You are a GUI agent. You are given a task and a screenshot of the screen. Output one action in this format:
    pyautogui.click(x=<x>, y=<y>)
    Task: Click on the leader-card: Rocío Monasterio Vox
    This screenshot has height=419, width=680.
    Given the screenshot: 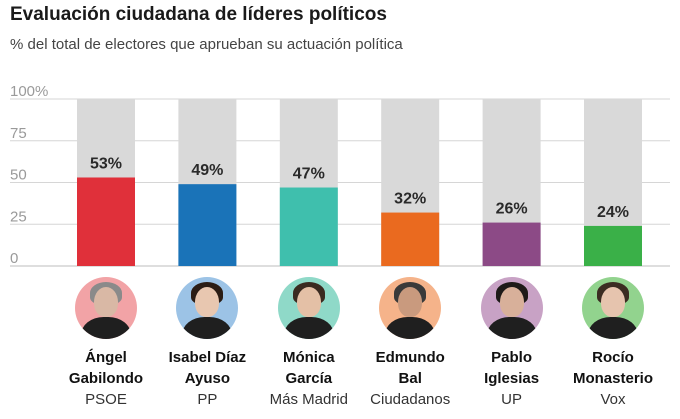 What is the action you would take?
    pyautogui.click(x=613, y=343)
    